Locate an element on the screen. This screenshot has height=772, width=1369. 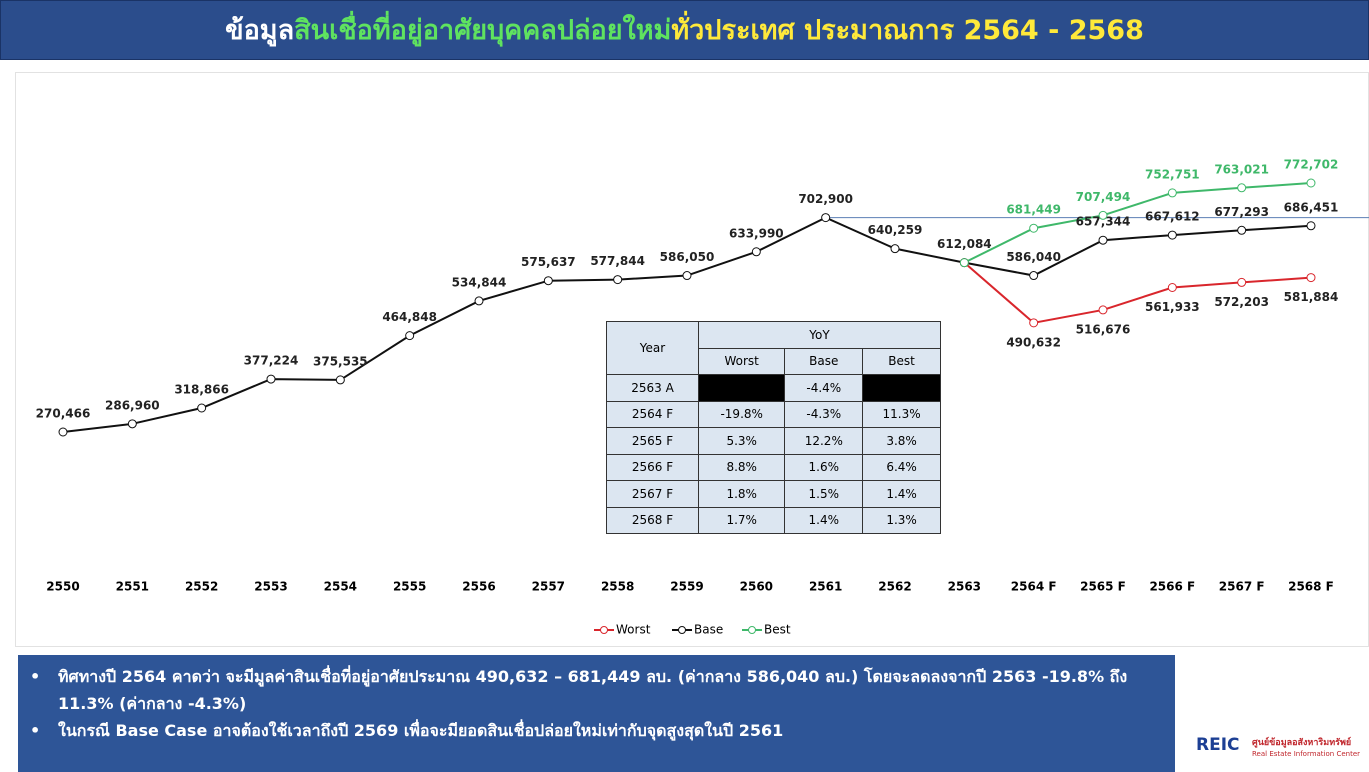
title-part: ทั่วประเทศ ประมาณการ 2564 - 2568 is located at coordinates (907, 30).